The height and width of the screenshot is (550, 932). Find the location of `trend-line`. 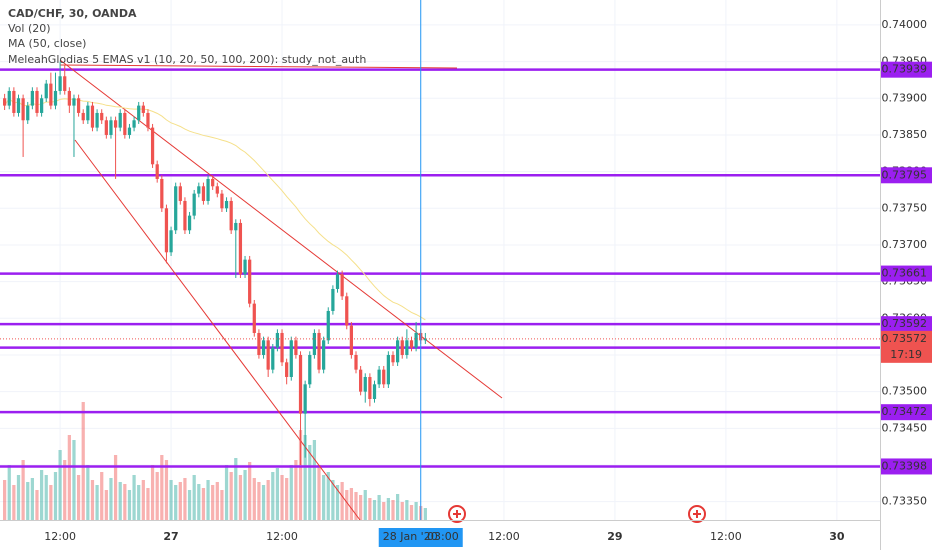

trend-line is located at coordinates (258, 66).